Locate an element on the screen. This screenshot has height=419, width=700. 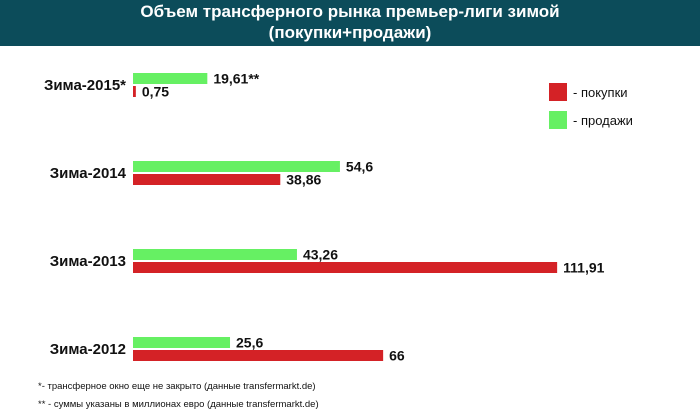
cat-label-2014: Зима-2014 is located at coordinates (88, 173).